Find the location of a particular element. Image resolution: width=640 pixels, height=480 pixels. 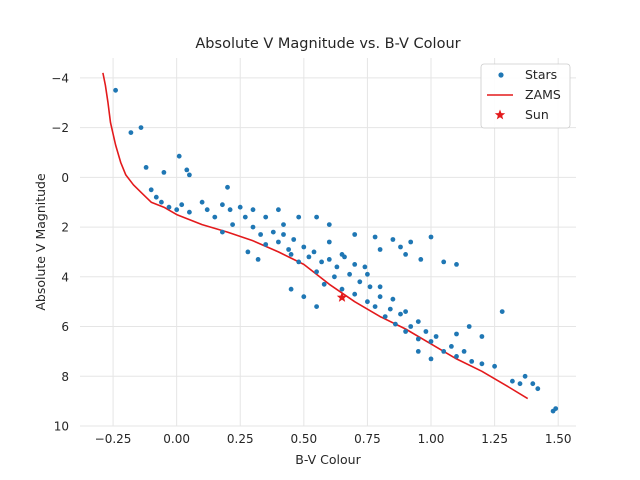

sun-marker is located at coordinates (342, 296).